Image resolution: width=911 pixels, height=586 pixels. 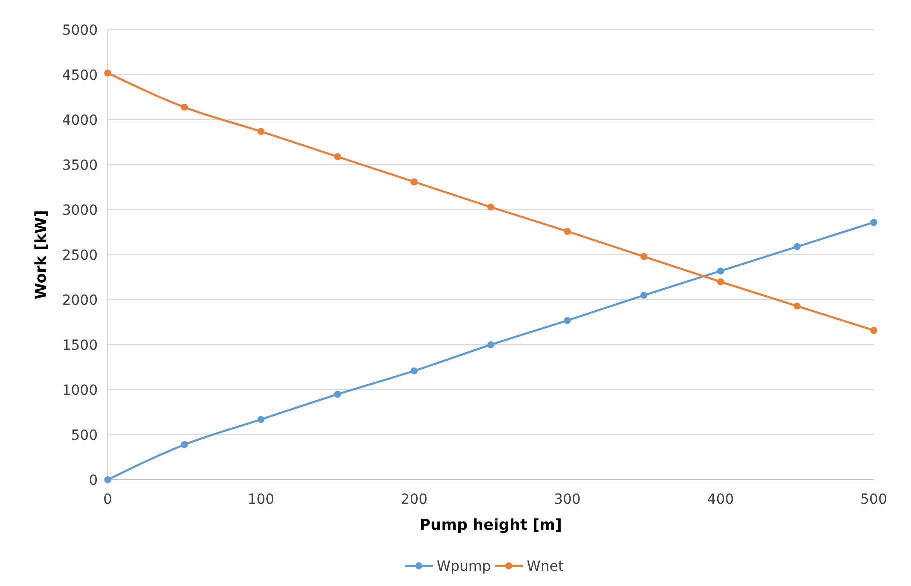 I want to click on y-tick-label: 4000, so click(x=80, y=120).